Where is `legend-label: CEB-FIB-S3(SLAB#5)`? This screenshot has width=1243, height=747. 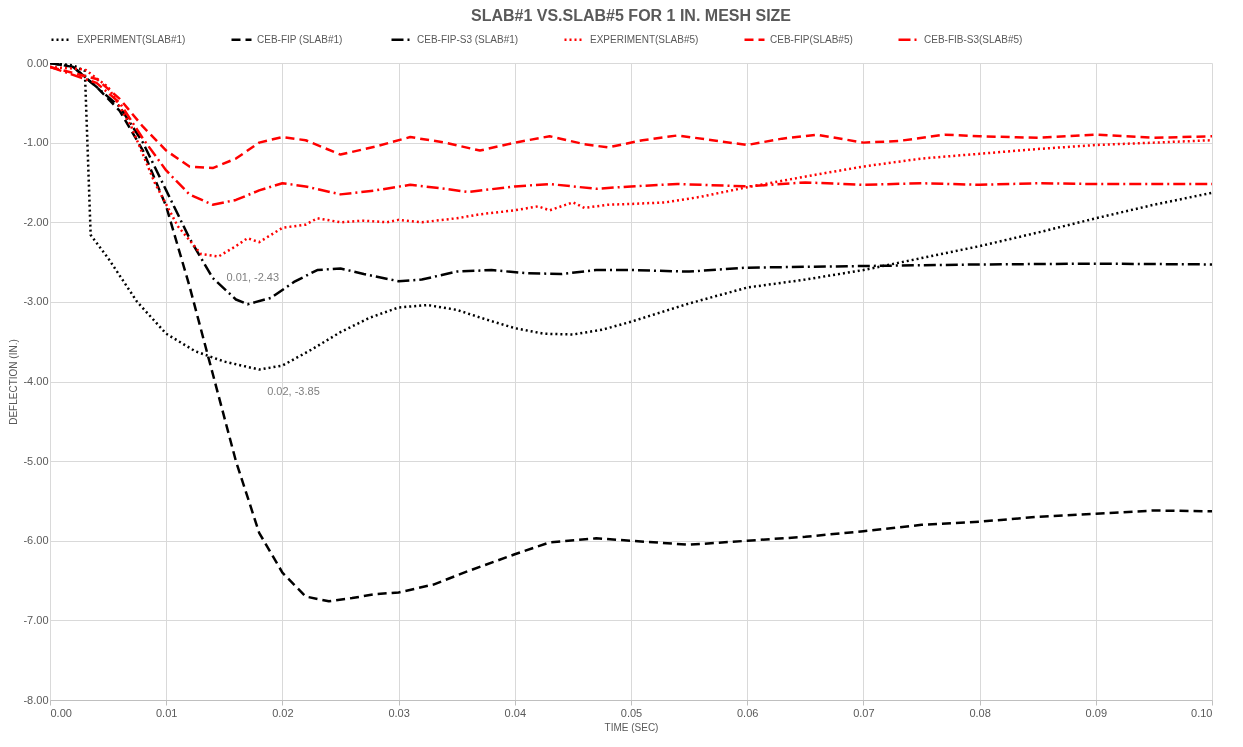
legend-label: CEB-FIB-S3(SLAB#5) is located at coordinates (973, 39).